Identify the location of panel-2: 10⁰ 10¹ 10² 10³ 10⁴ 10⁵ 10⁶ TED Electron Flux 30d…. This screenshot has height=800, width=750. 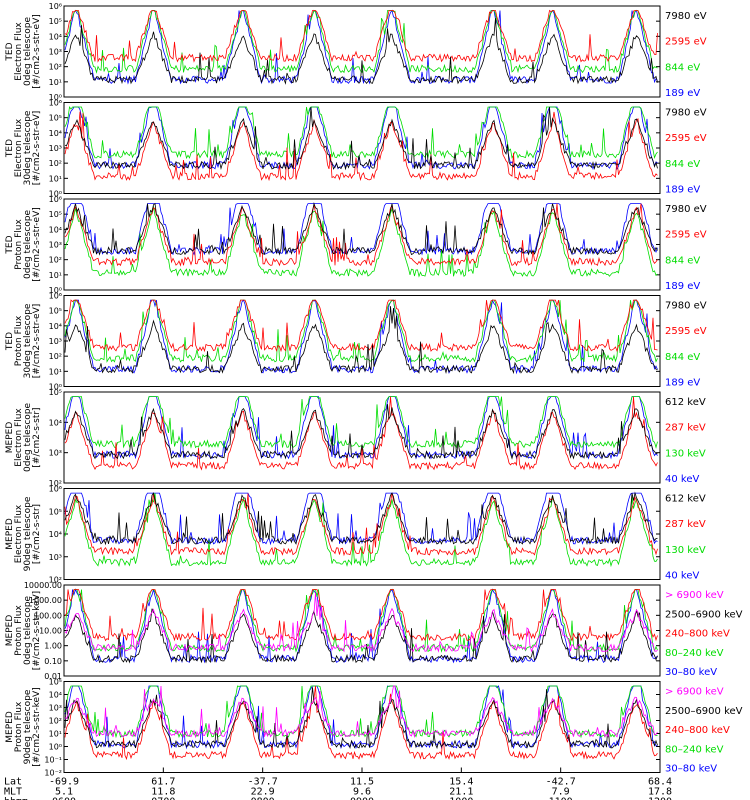
(356, 149).